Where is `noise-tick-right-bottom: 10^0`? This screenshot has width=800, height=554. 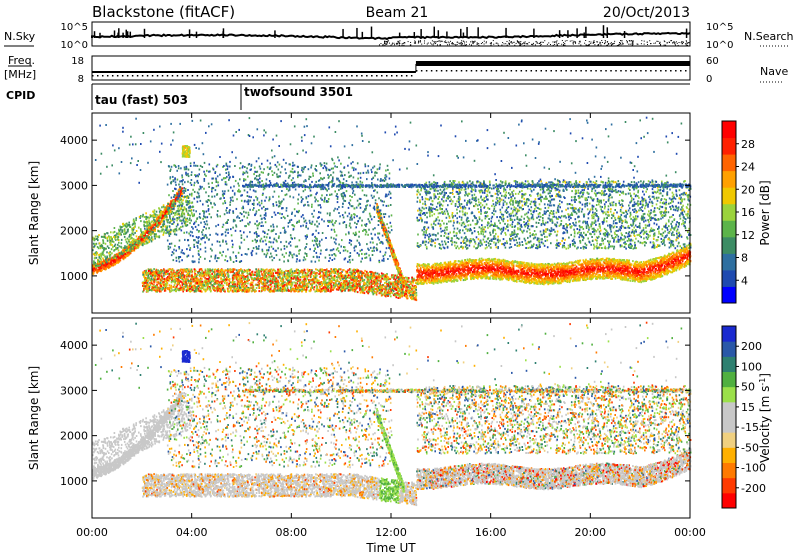
noise-tick-right-bottom: 10^0 is located at coordinates (719, 45).